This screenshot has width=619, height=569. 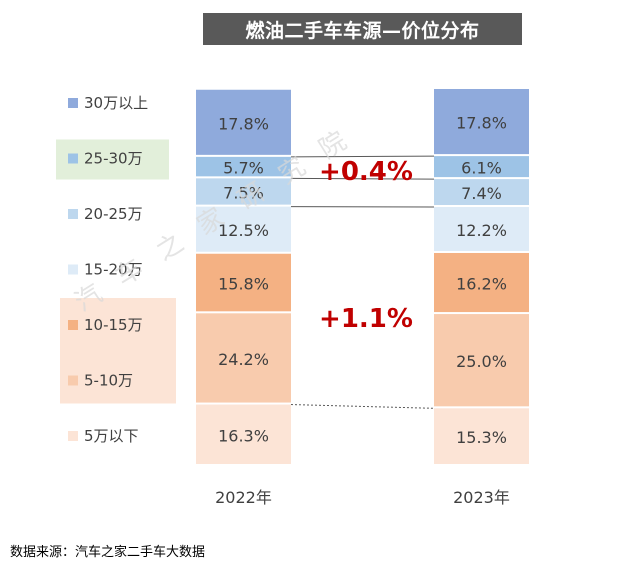 I want to click on bar-1-10-15万, so click(x=243, y=282).